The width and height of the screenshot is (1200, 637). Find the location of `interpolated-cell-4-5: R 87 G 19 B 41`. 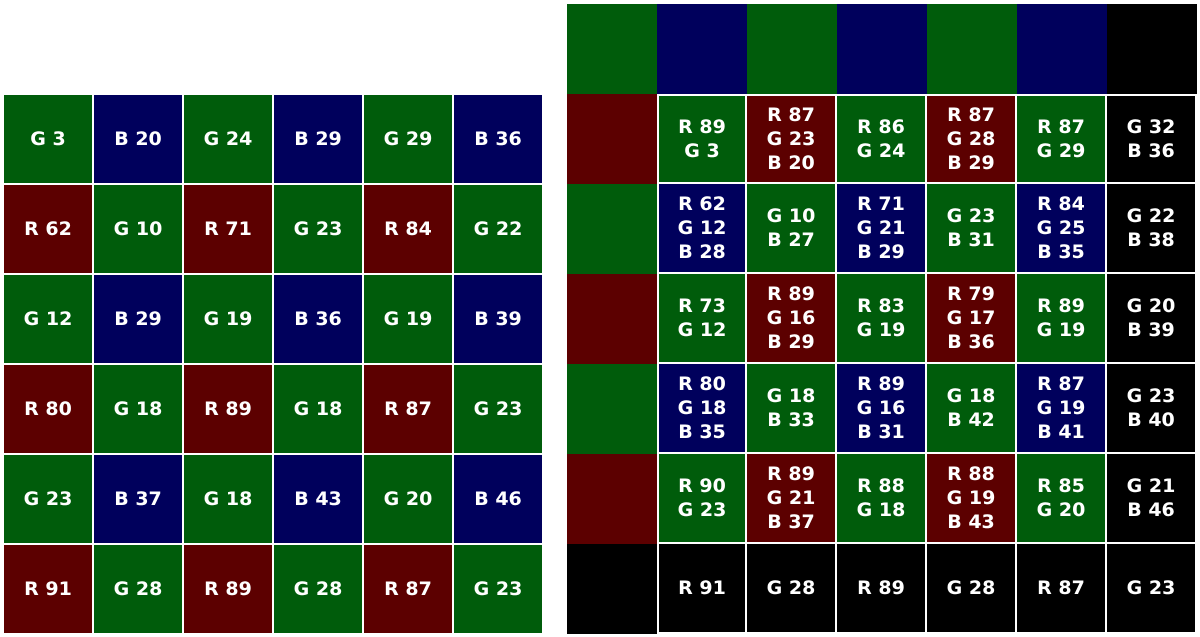

interpolated-cell-4-5: R 87 G 19 B 41 is located at coordinates (1062, 409).